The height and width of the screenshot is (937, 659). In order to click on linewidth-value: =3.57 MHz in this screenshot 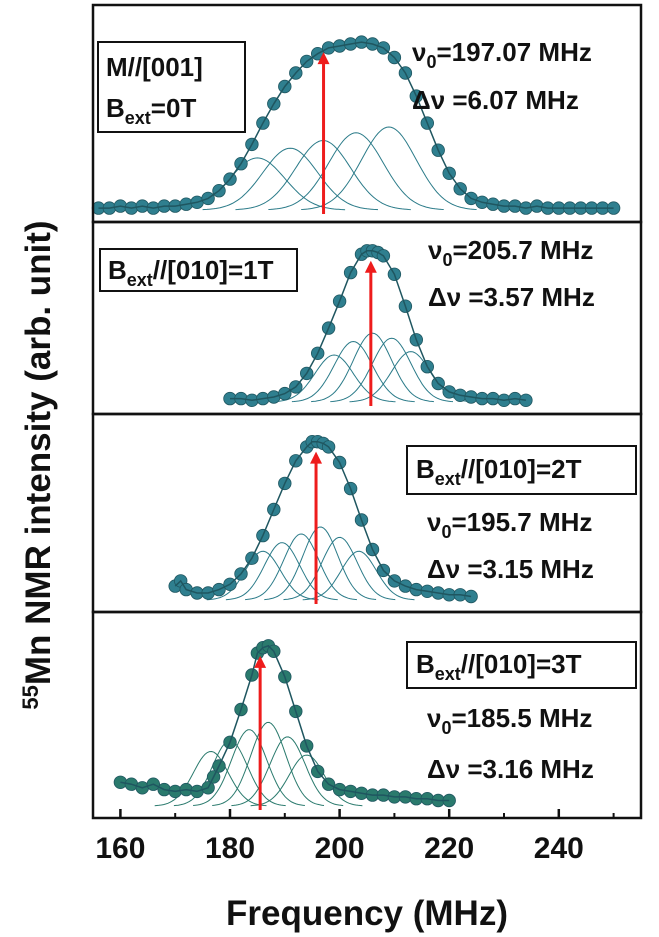, I will do `click(531, 297)`.